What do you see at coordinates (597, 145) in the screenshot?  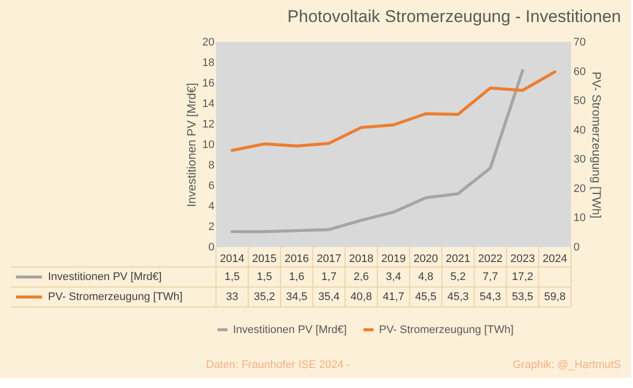 I see `y2-axis-title: PV- Stromerzeugung [TWh]` at bounding box center [597, 145].